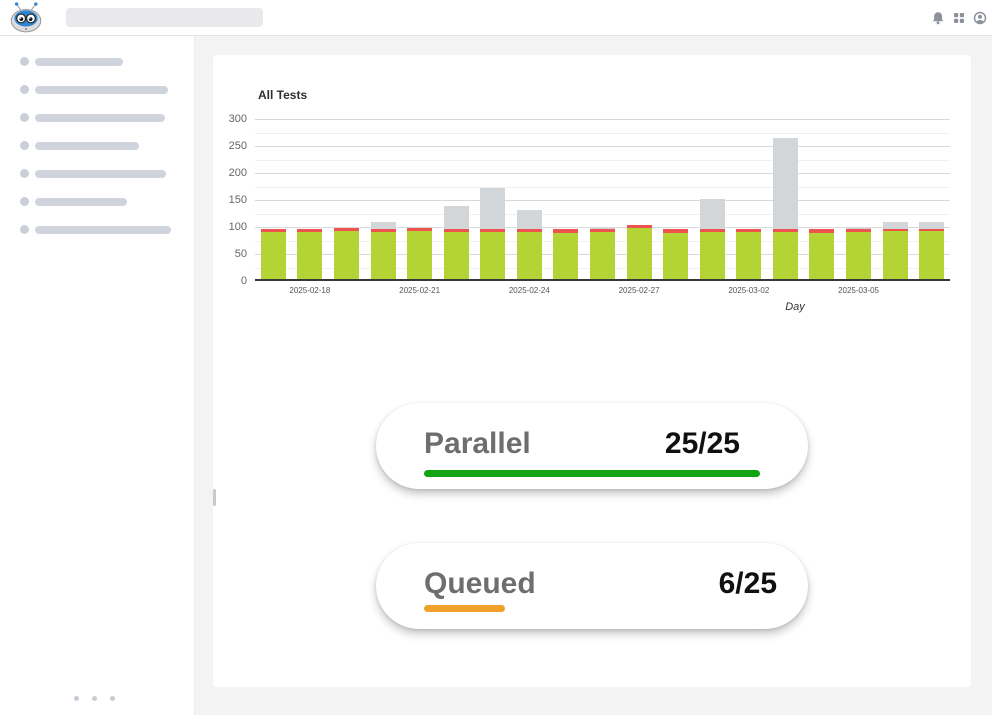 The image size is (992, 715). I want to click on parallel-value: 25/25, so click(702, 443).